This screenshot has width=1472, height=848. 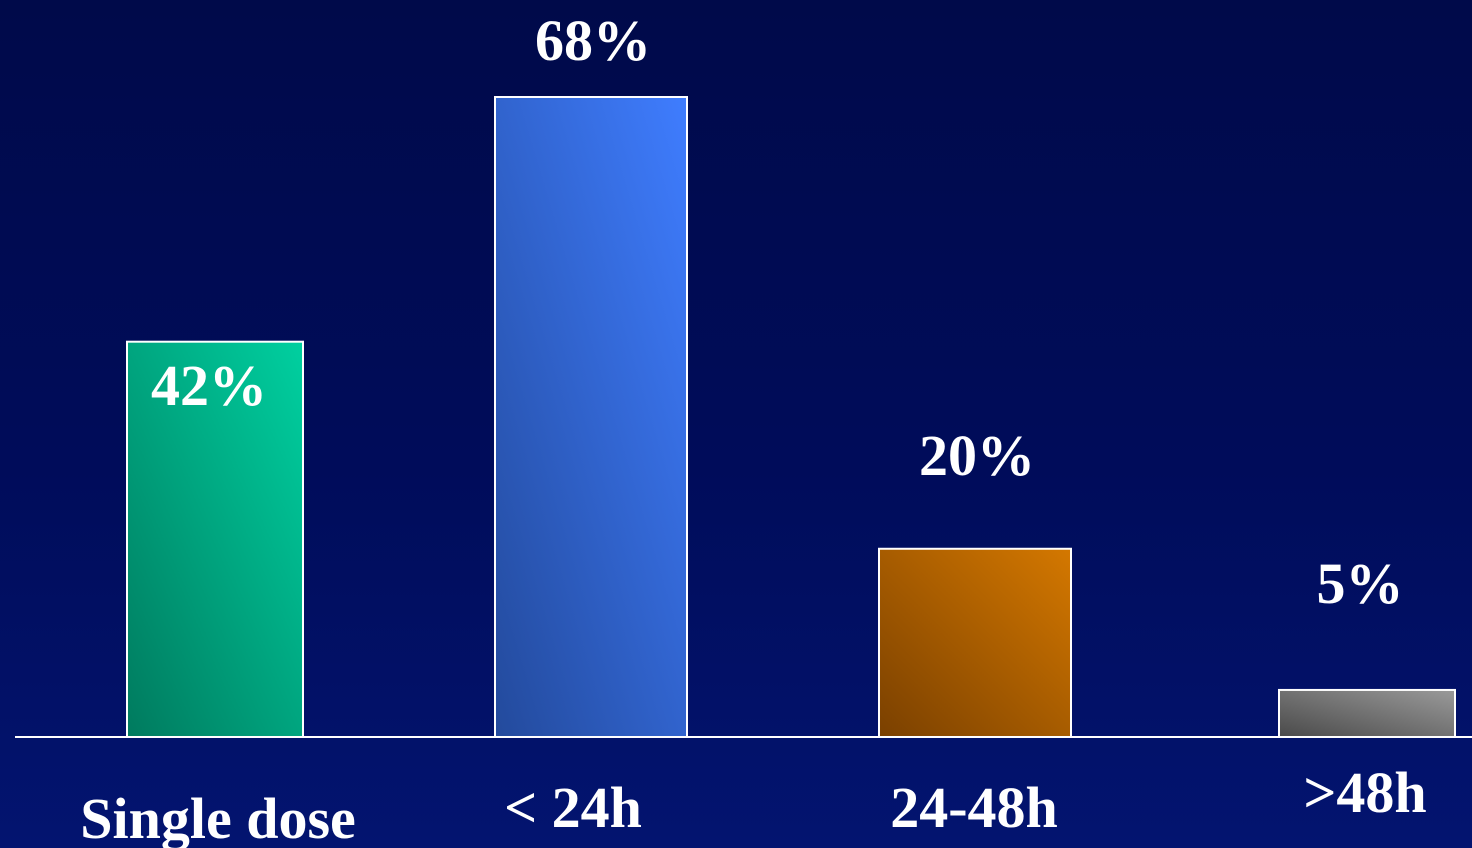 I want to click on bar-24-48h, so click(x=975, y=642).